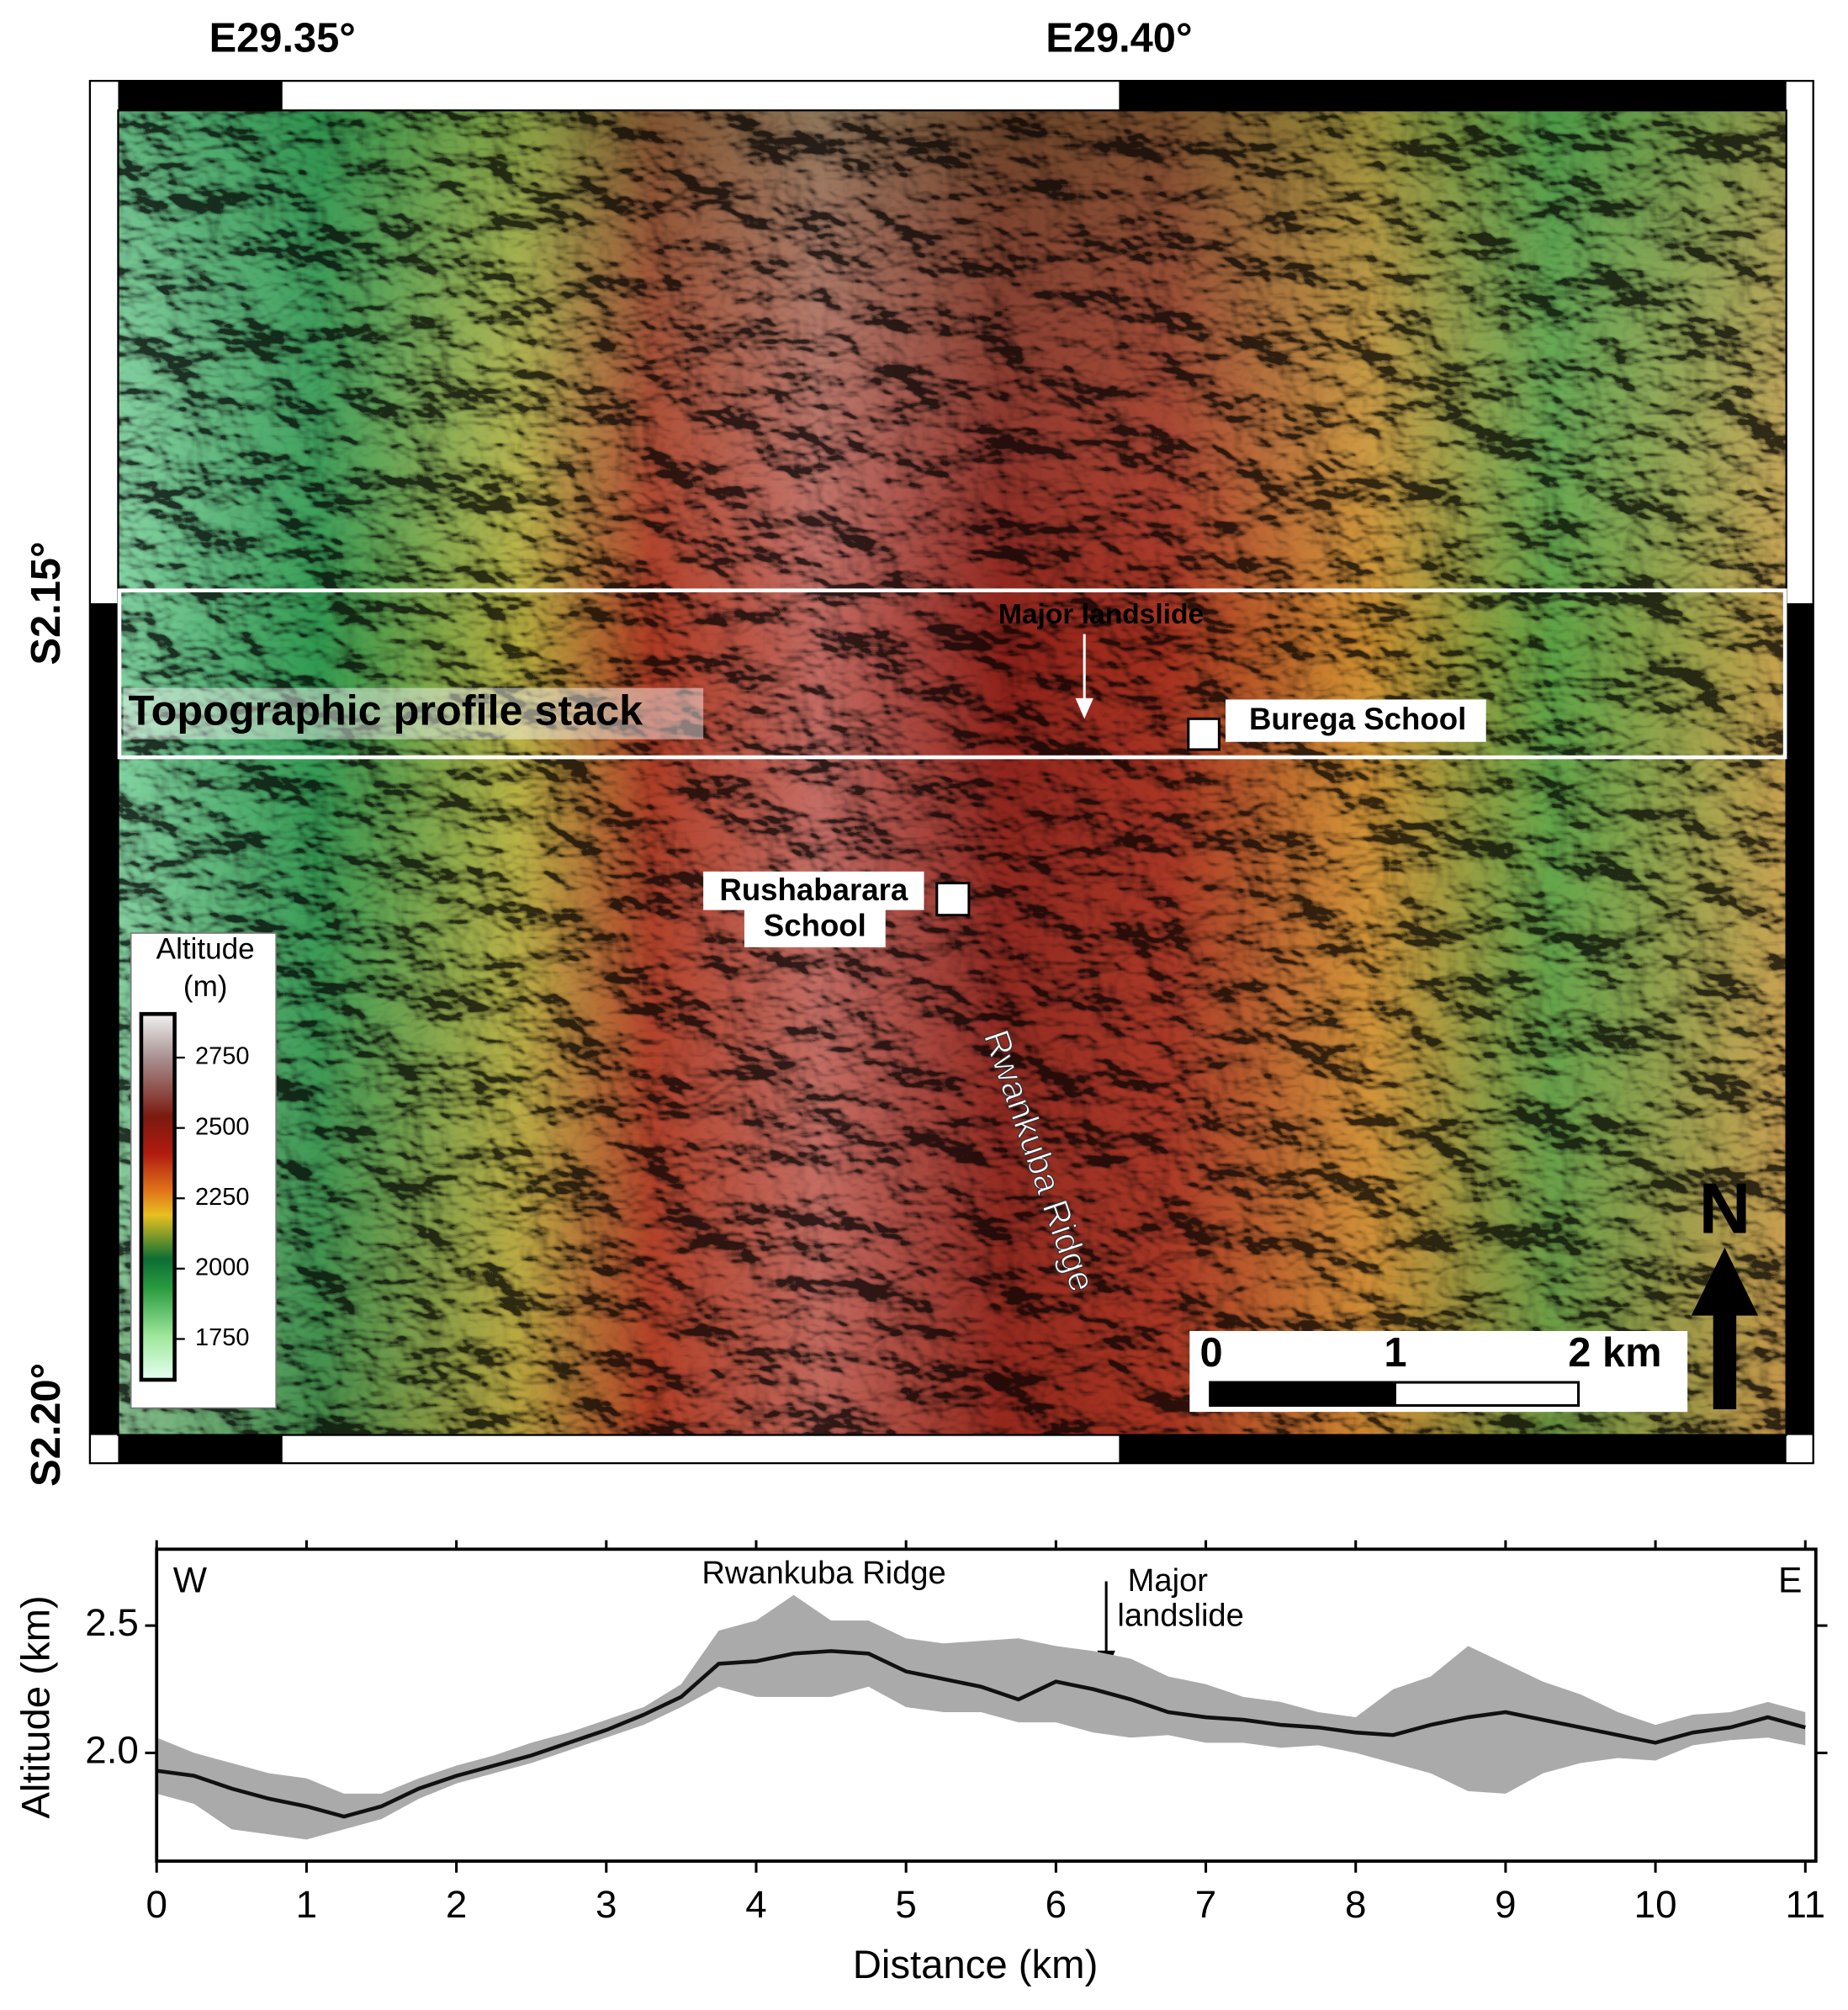 This screenshot has height=2010, width=1848. I want to click on colorbar-tick-label: 1750, so click(222, 1337).